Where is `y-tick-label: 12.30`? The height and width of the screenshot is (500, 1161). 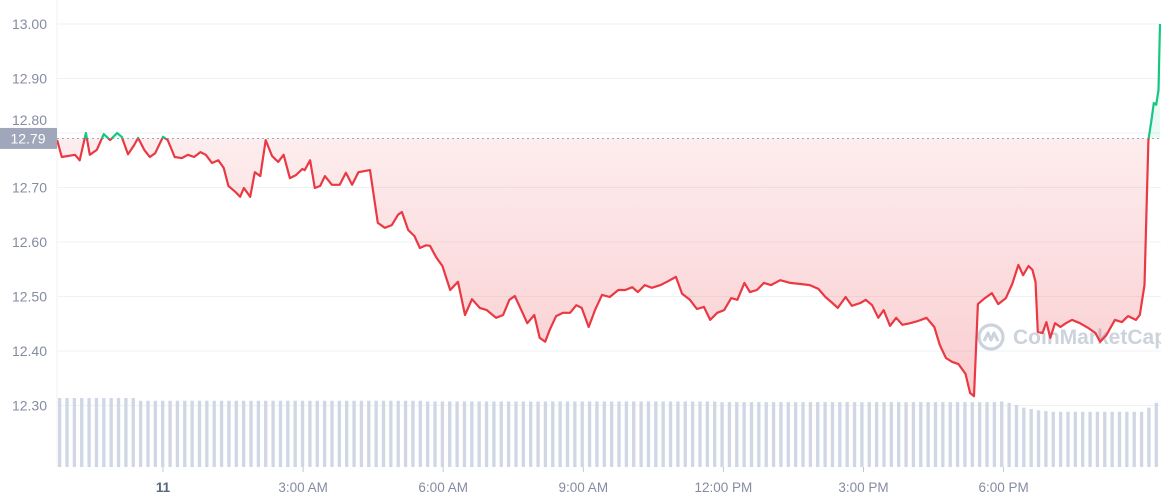 y-tick-label: 12.30 is located at coordinates (29, 406).